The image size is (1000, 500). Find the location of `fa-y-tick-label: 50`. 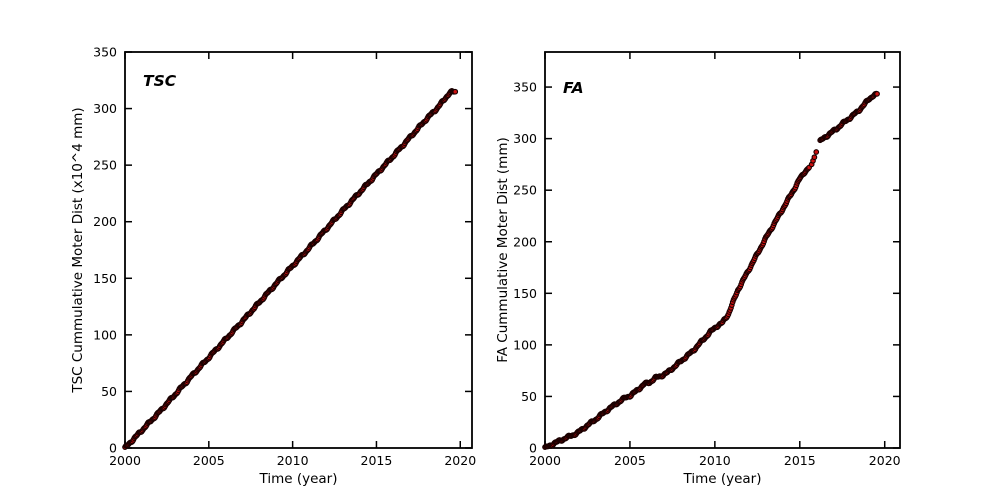

fa-y-tick-label: 50 is located at coordinates (529, 396).